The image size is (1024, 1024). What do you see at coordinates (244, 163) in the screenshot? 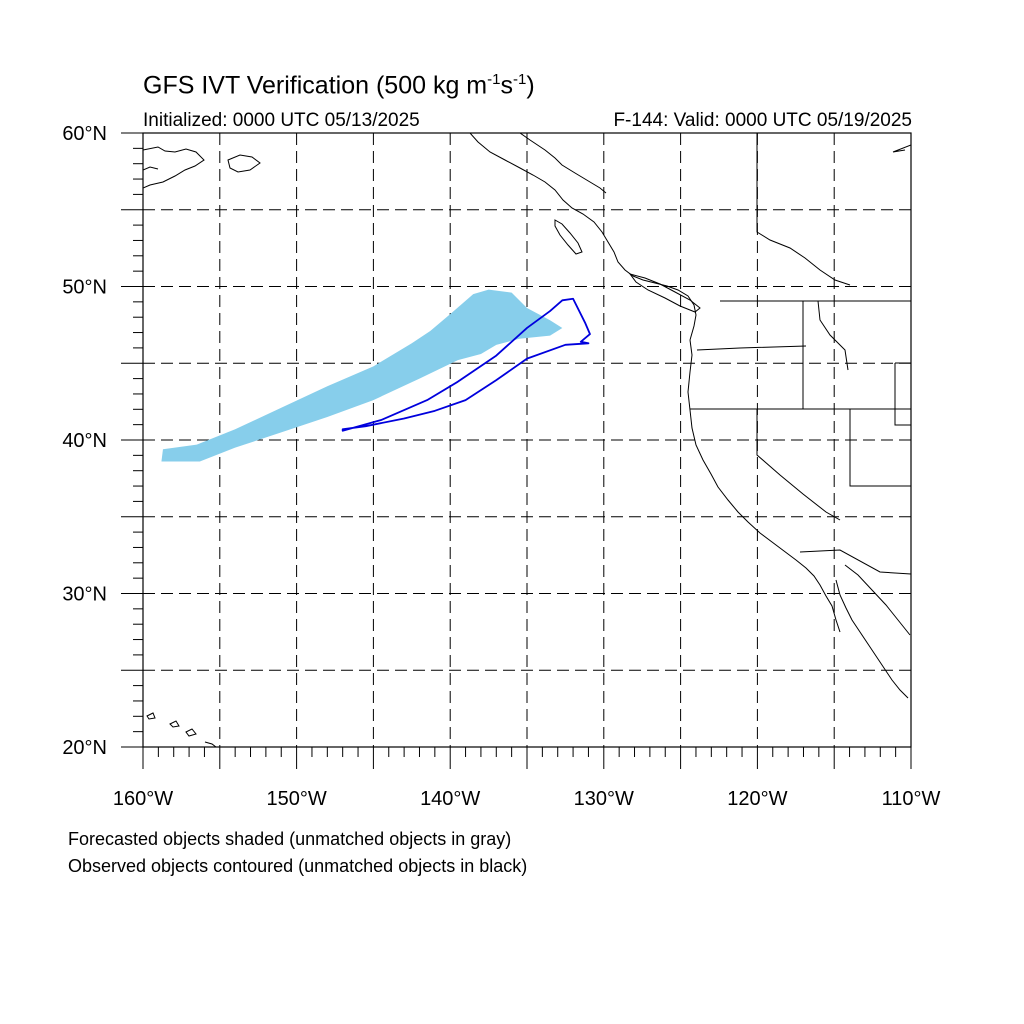
I see `kodiak-island-coast` at bounding box center [244, 163].